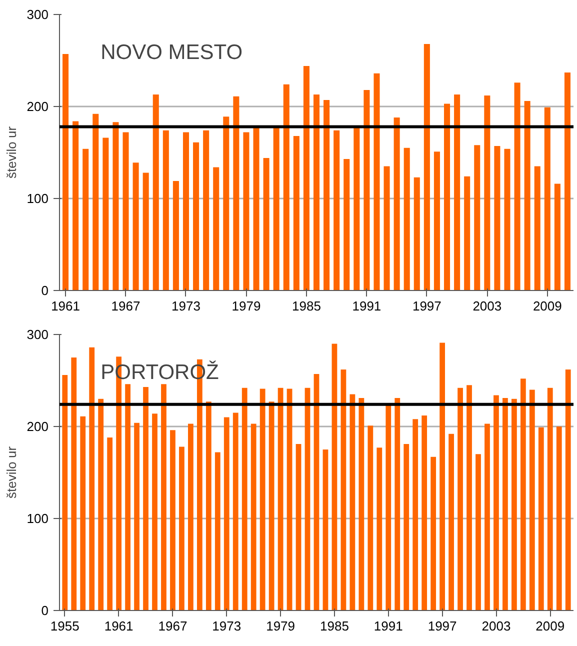 The height and width of the screenshot is (646, 577). What do you see at coordinates (334, 626) in the screenshot?
I see `x-tick-label: 1985` at bounding box center [334, 626].